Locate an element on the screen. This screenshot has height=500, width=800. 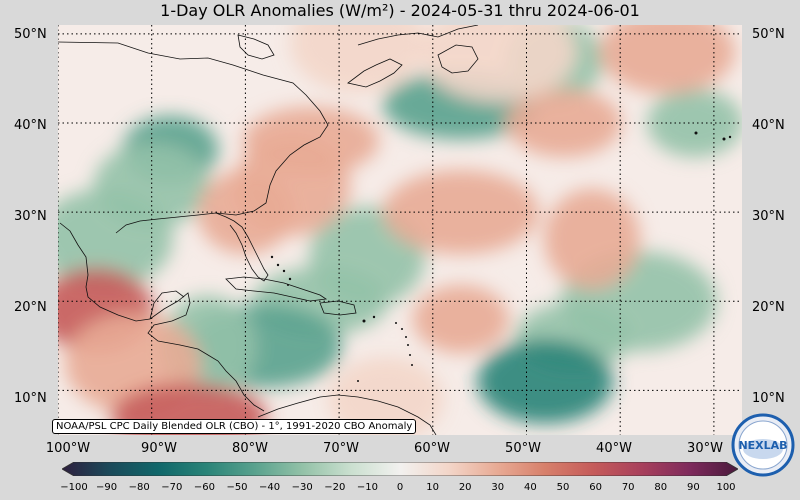
yucatan is located at coordinates (167, 305).